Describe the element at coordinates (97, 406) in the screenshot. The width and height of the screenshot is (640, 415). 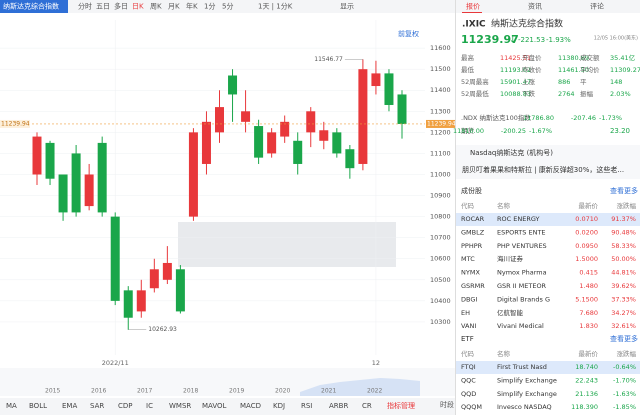
I see `indicator-tab: SAR` at that location.